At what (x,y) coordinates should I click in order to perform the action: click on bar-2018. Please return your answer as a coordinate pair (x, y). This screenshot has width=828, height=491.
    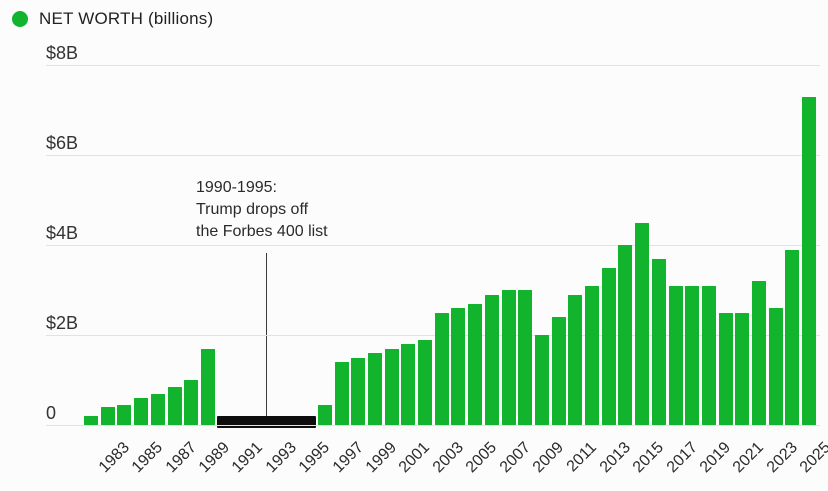
    Looking at the image, I should click on (692, 355).